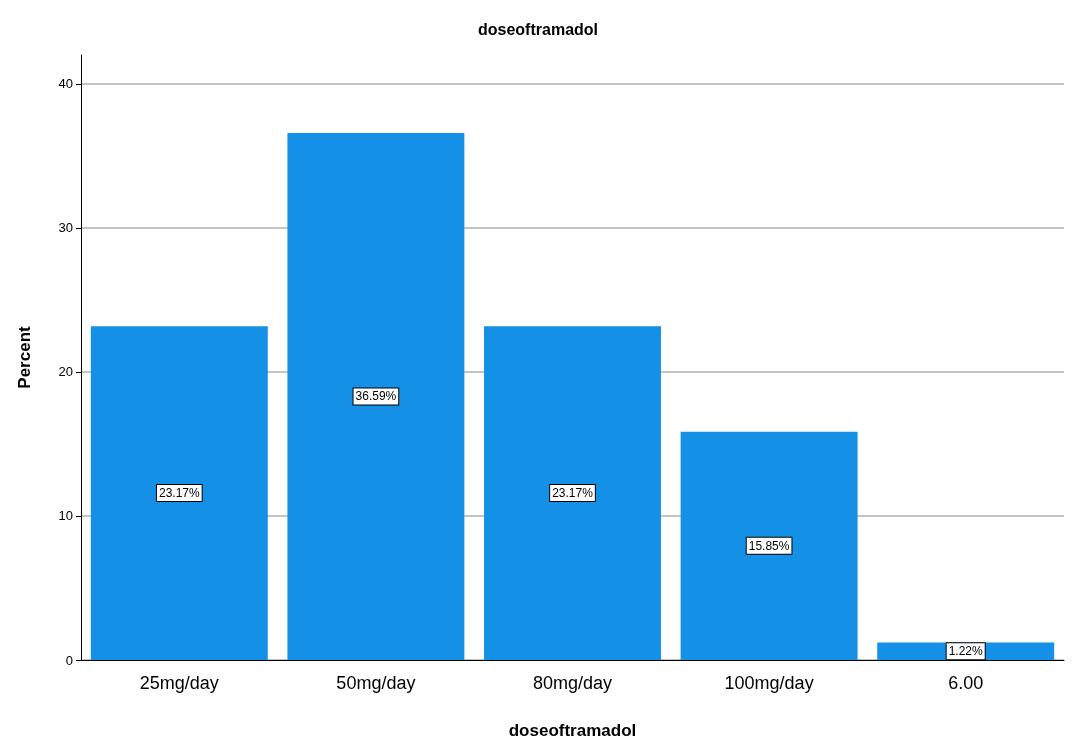 The width and height of the screenshot is (1076, 754). Describe the element at coordinates (65, 516) in the screenshot. I see `y-tick-label: 10` at that location.